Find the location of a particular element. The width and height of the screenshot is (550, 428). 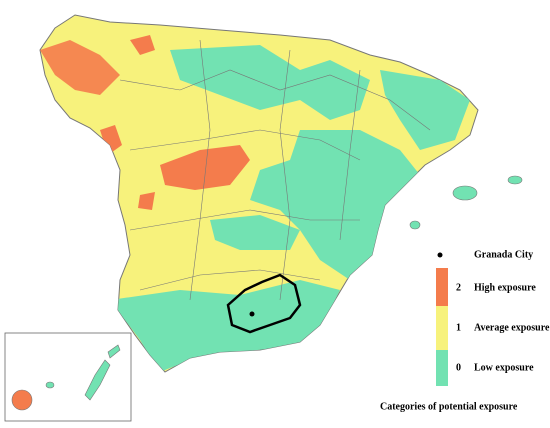

granada-point is located at coordinates (252, 314).